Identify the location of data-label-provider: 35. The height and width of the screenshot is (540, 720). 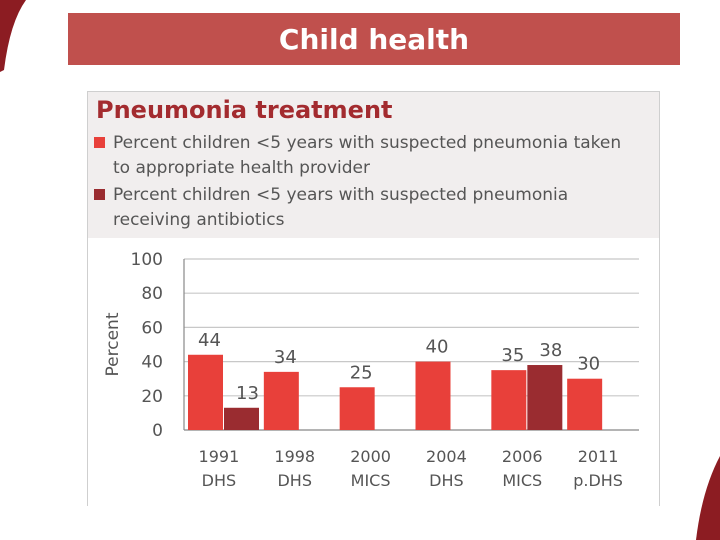
(512, 355).